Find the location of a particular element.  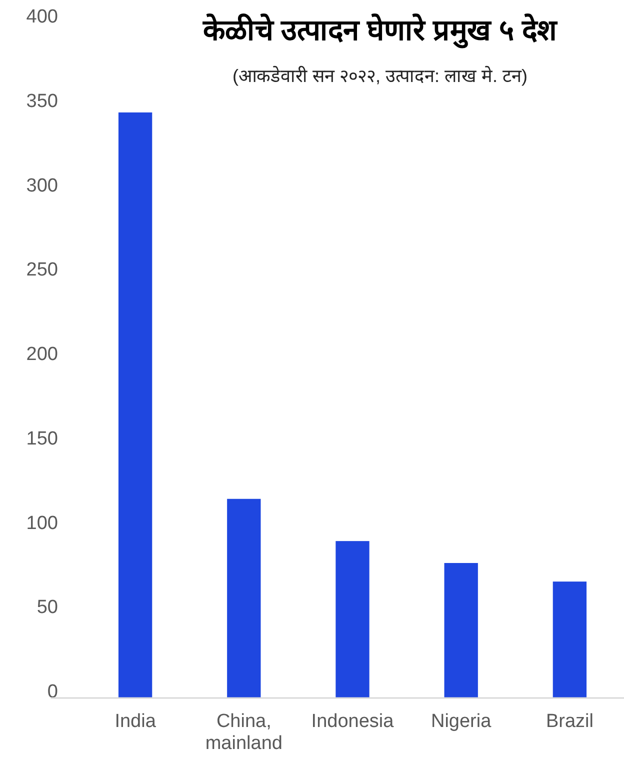

xtick: Nigeria is located at coordinates (461, 721).